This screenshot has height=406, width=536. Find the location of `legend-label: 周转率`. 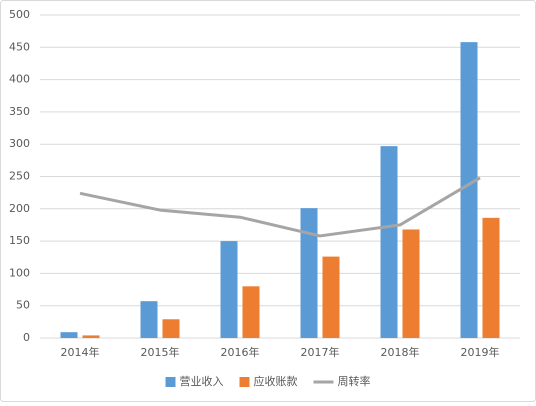

legend-label: 周转率 is located at coordinates (354, 381).